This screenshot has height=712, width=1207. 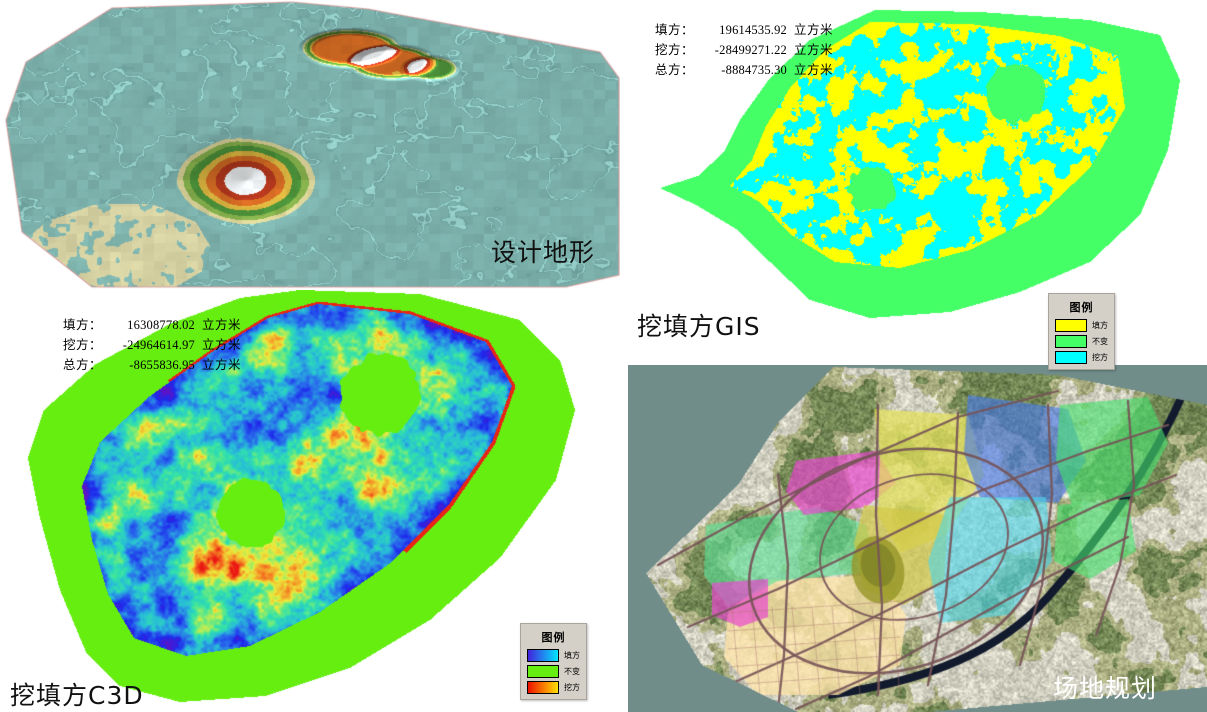 What do you see at coordinates (77, 695) in the screenshot?
I see `caption-cut-fill-c3d: 挖填方C3D` at bounding box center [77, 695].